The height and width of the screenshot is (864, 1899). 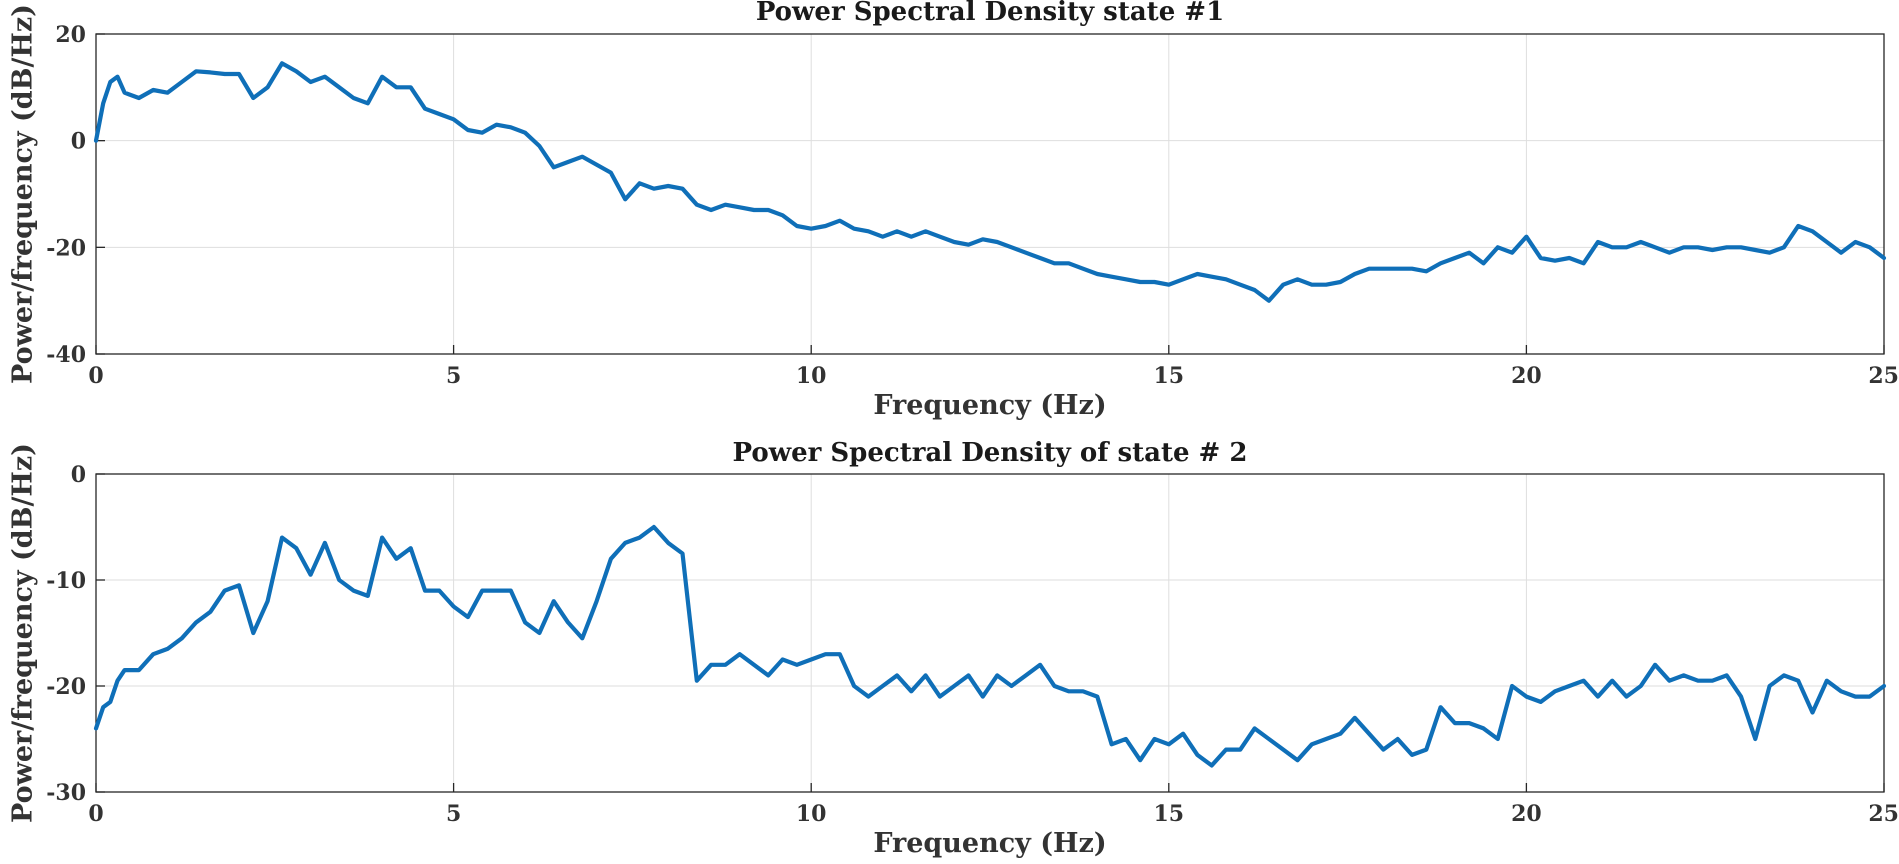 What do you see at coordinates (78, 142) in the screenshot?
I see `psd-state-1-y-tick-label: 0` at bounding box center [78, 142].